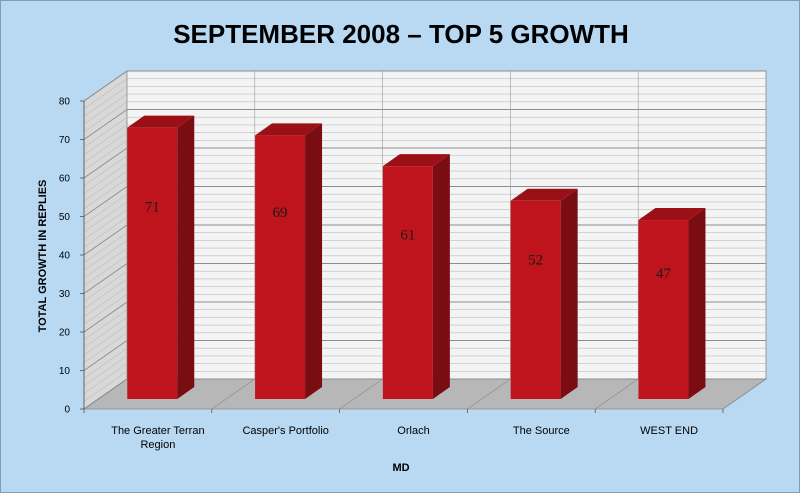 Image resolution: width=800 pixels, height=494 pixels. I want to click on bar: 61, so click(416, 276).